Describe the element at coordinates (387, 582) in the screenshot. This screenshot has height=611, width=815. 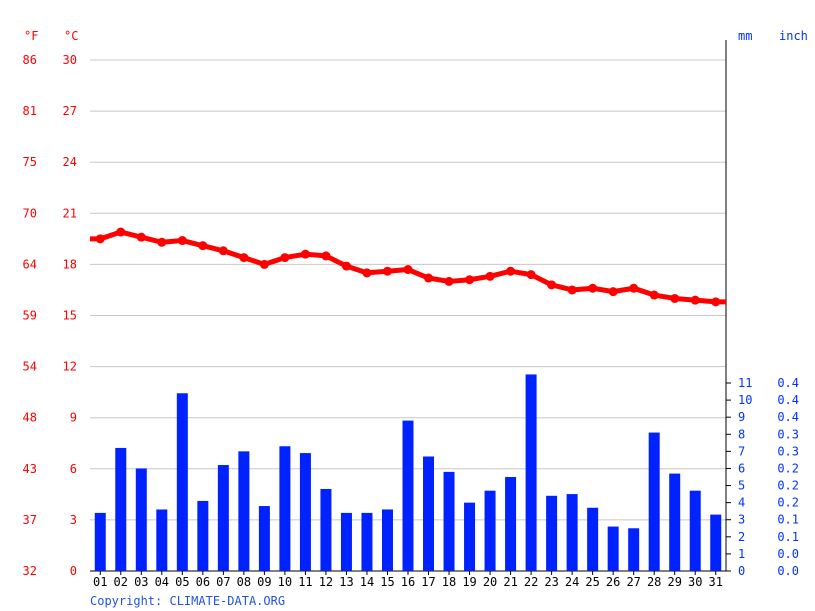
I see `x-tick-label: 15` at that location.